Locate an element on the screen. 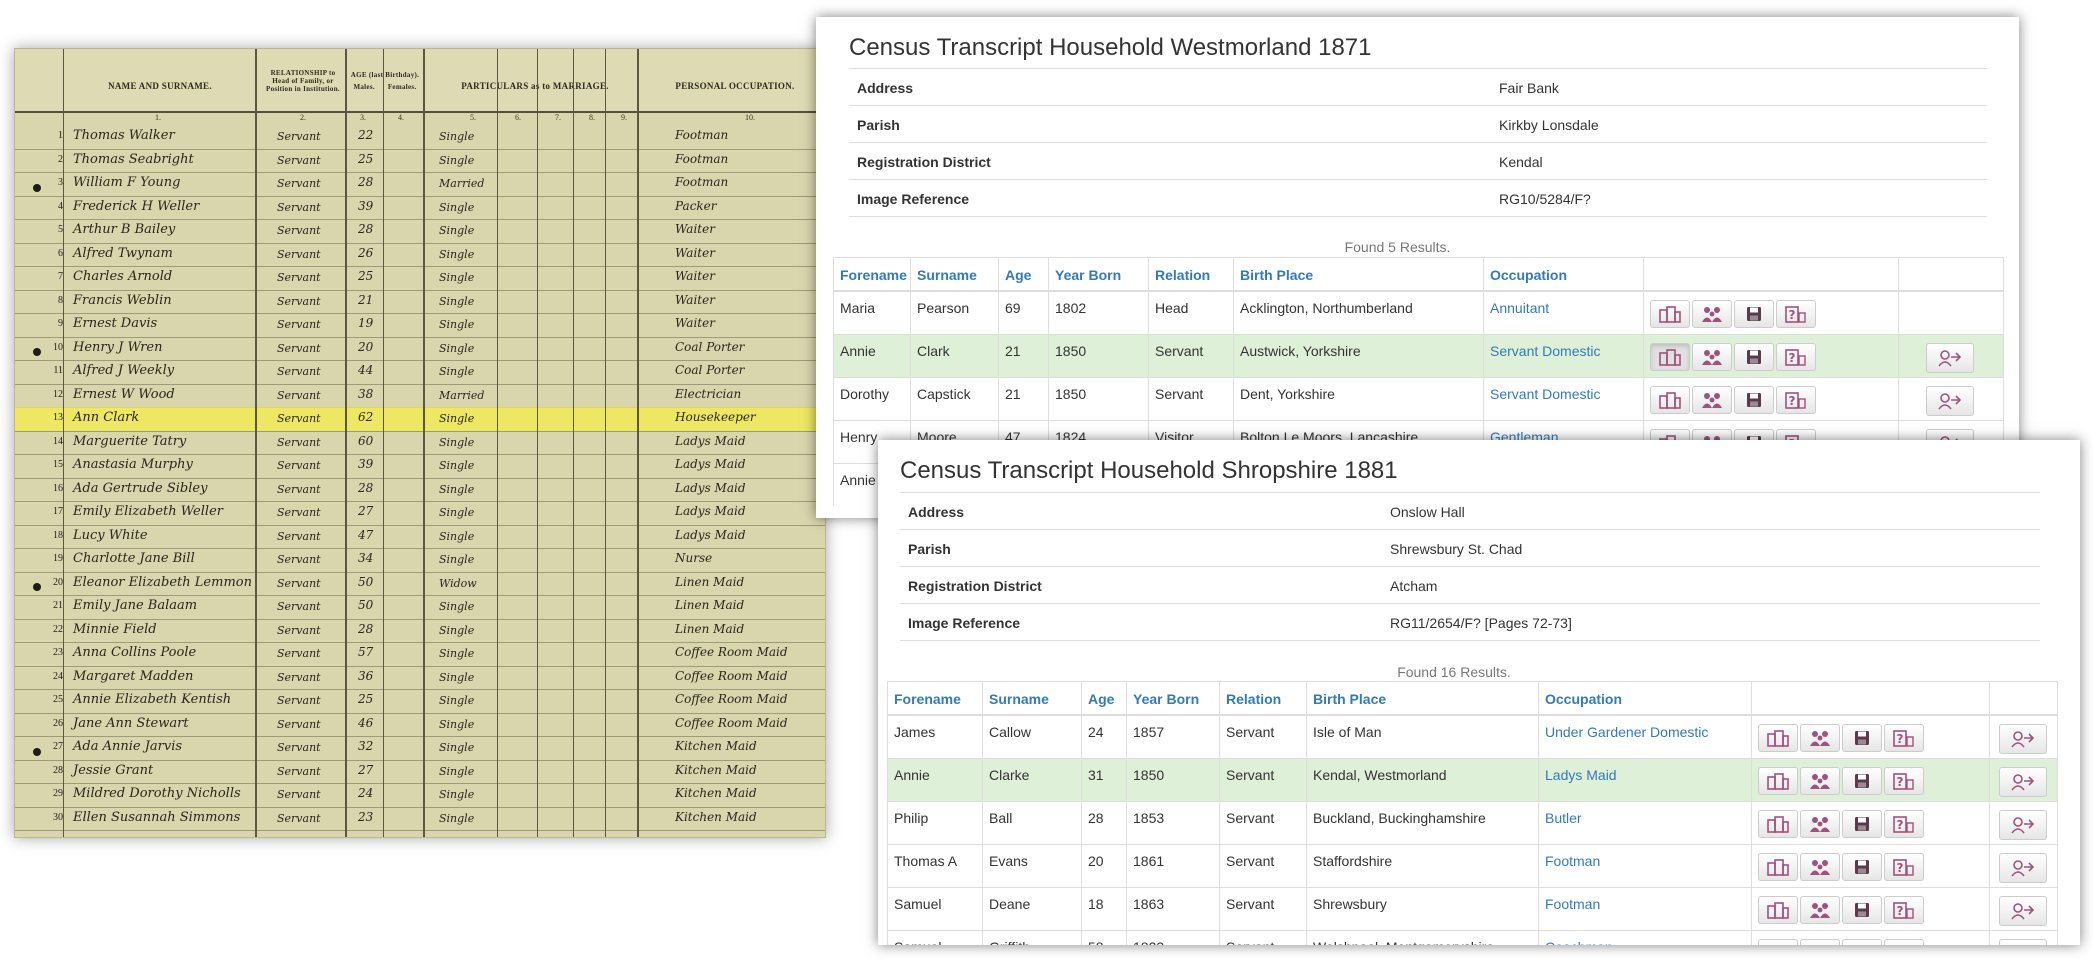 The image size is (2094, 960). info-row-registration-district: Registration District Kendal is located at coordinates (1418, 161).